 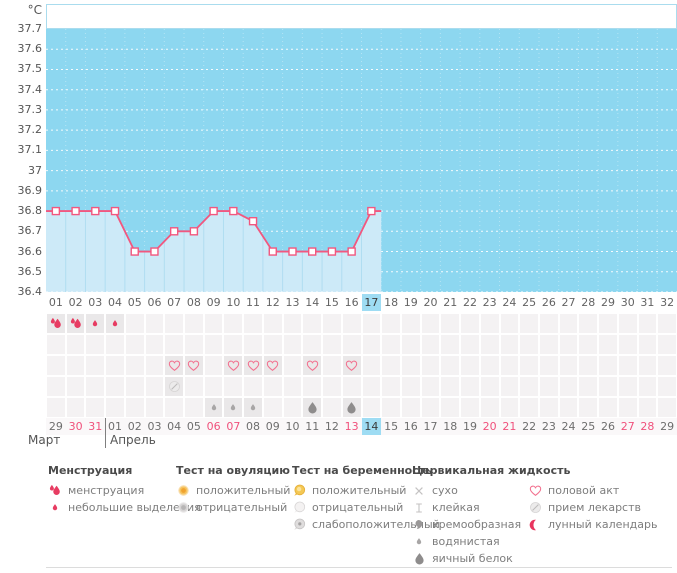 What do you see at coordinates (529, 302) in the screenshot?
I see `cycle-day-25: 25` at bounding box center [529, 302].